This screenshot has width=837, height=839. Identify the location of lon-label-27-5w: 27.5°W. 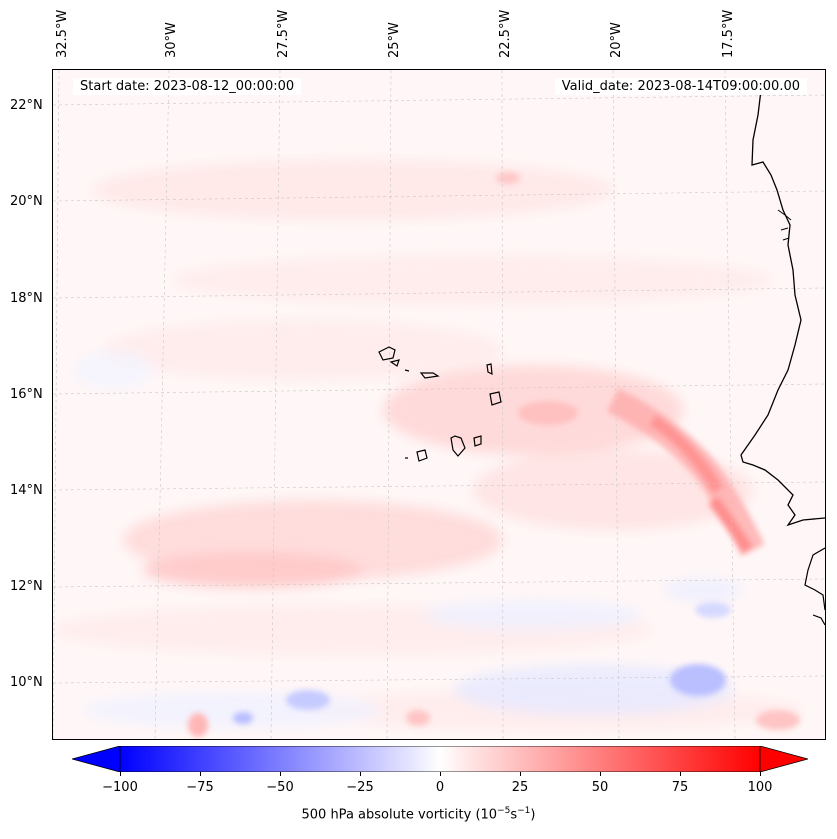
(283, 33).